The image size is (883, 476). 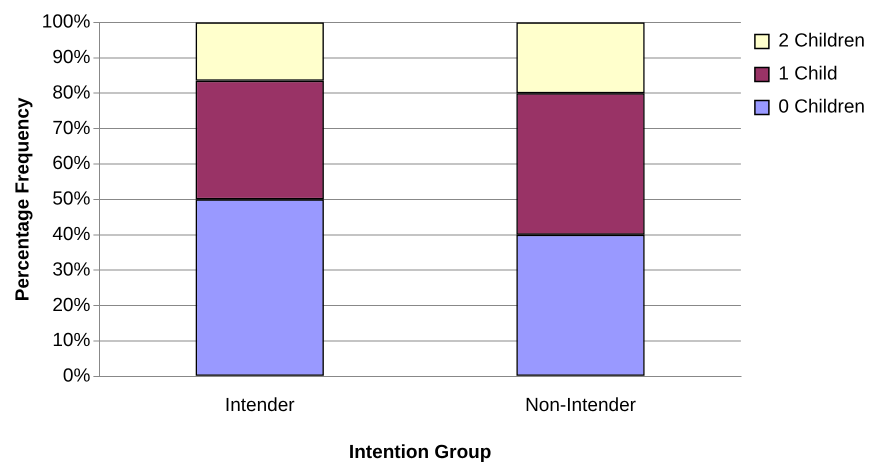 I want to click on y-tick-label: 70%, so click(x=71, y=128).